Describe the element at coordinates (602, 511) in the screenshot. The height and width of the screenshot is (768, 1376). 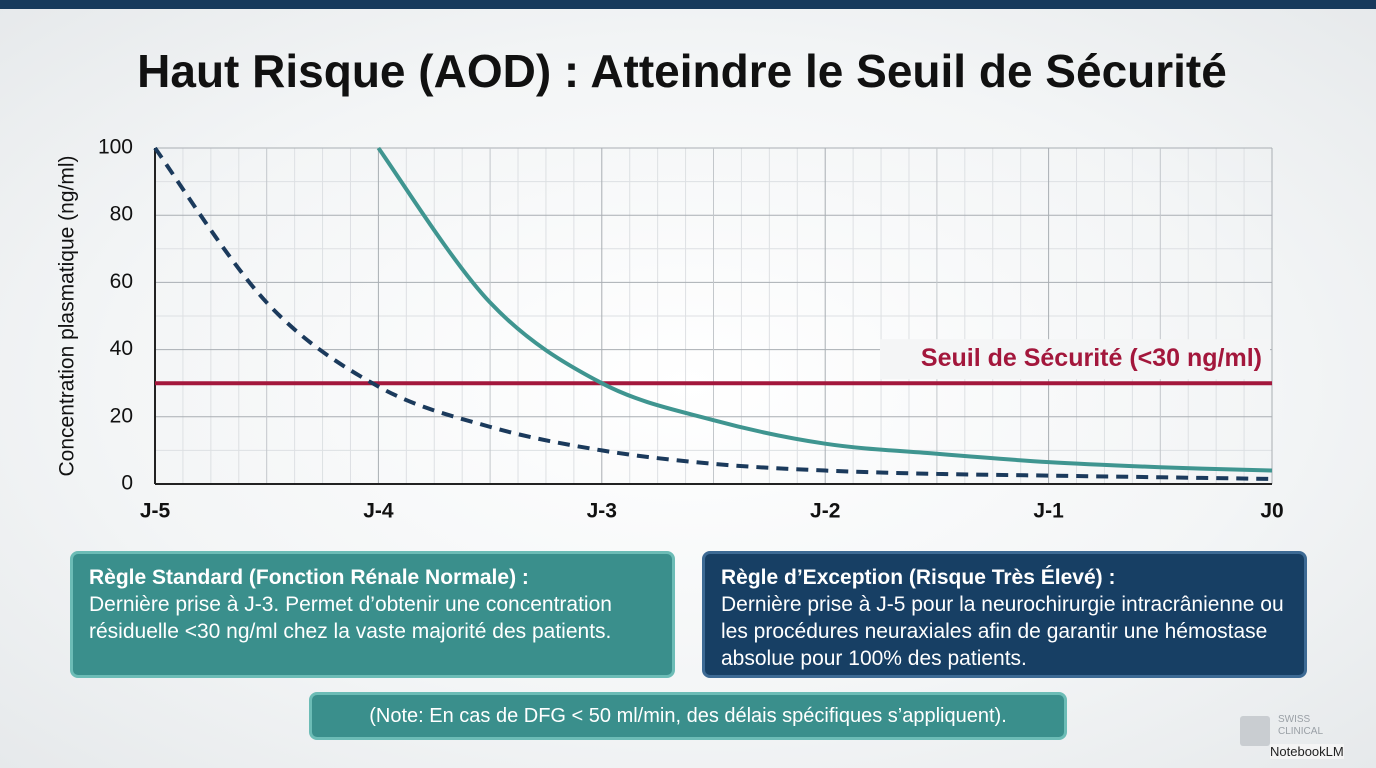
I see `x-tick-label: J-3` at that location.